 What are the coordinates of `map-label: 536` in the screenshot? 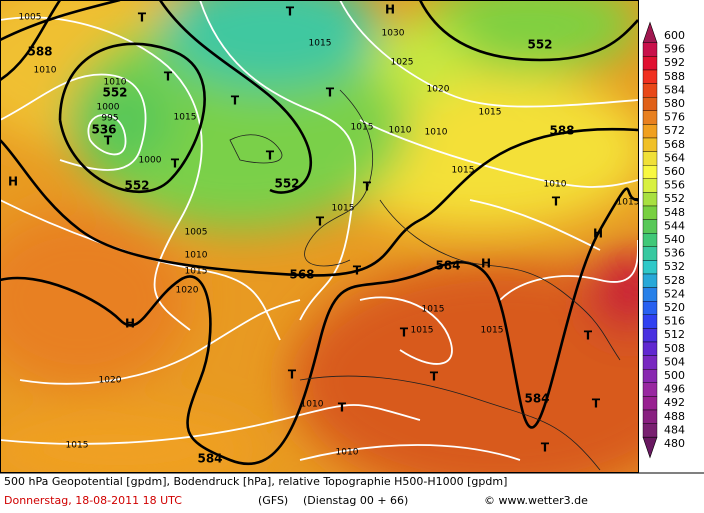 It's located at (103, 130).